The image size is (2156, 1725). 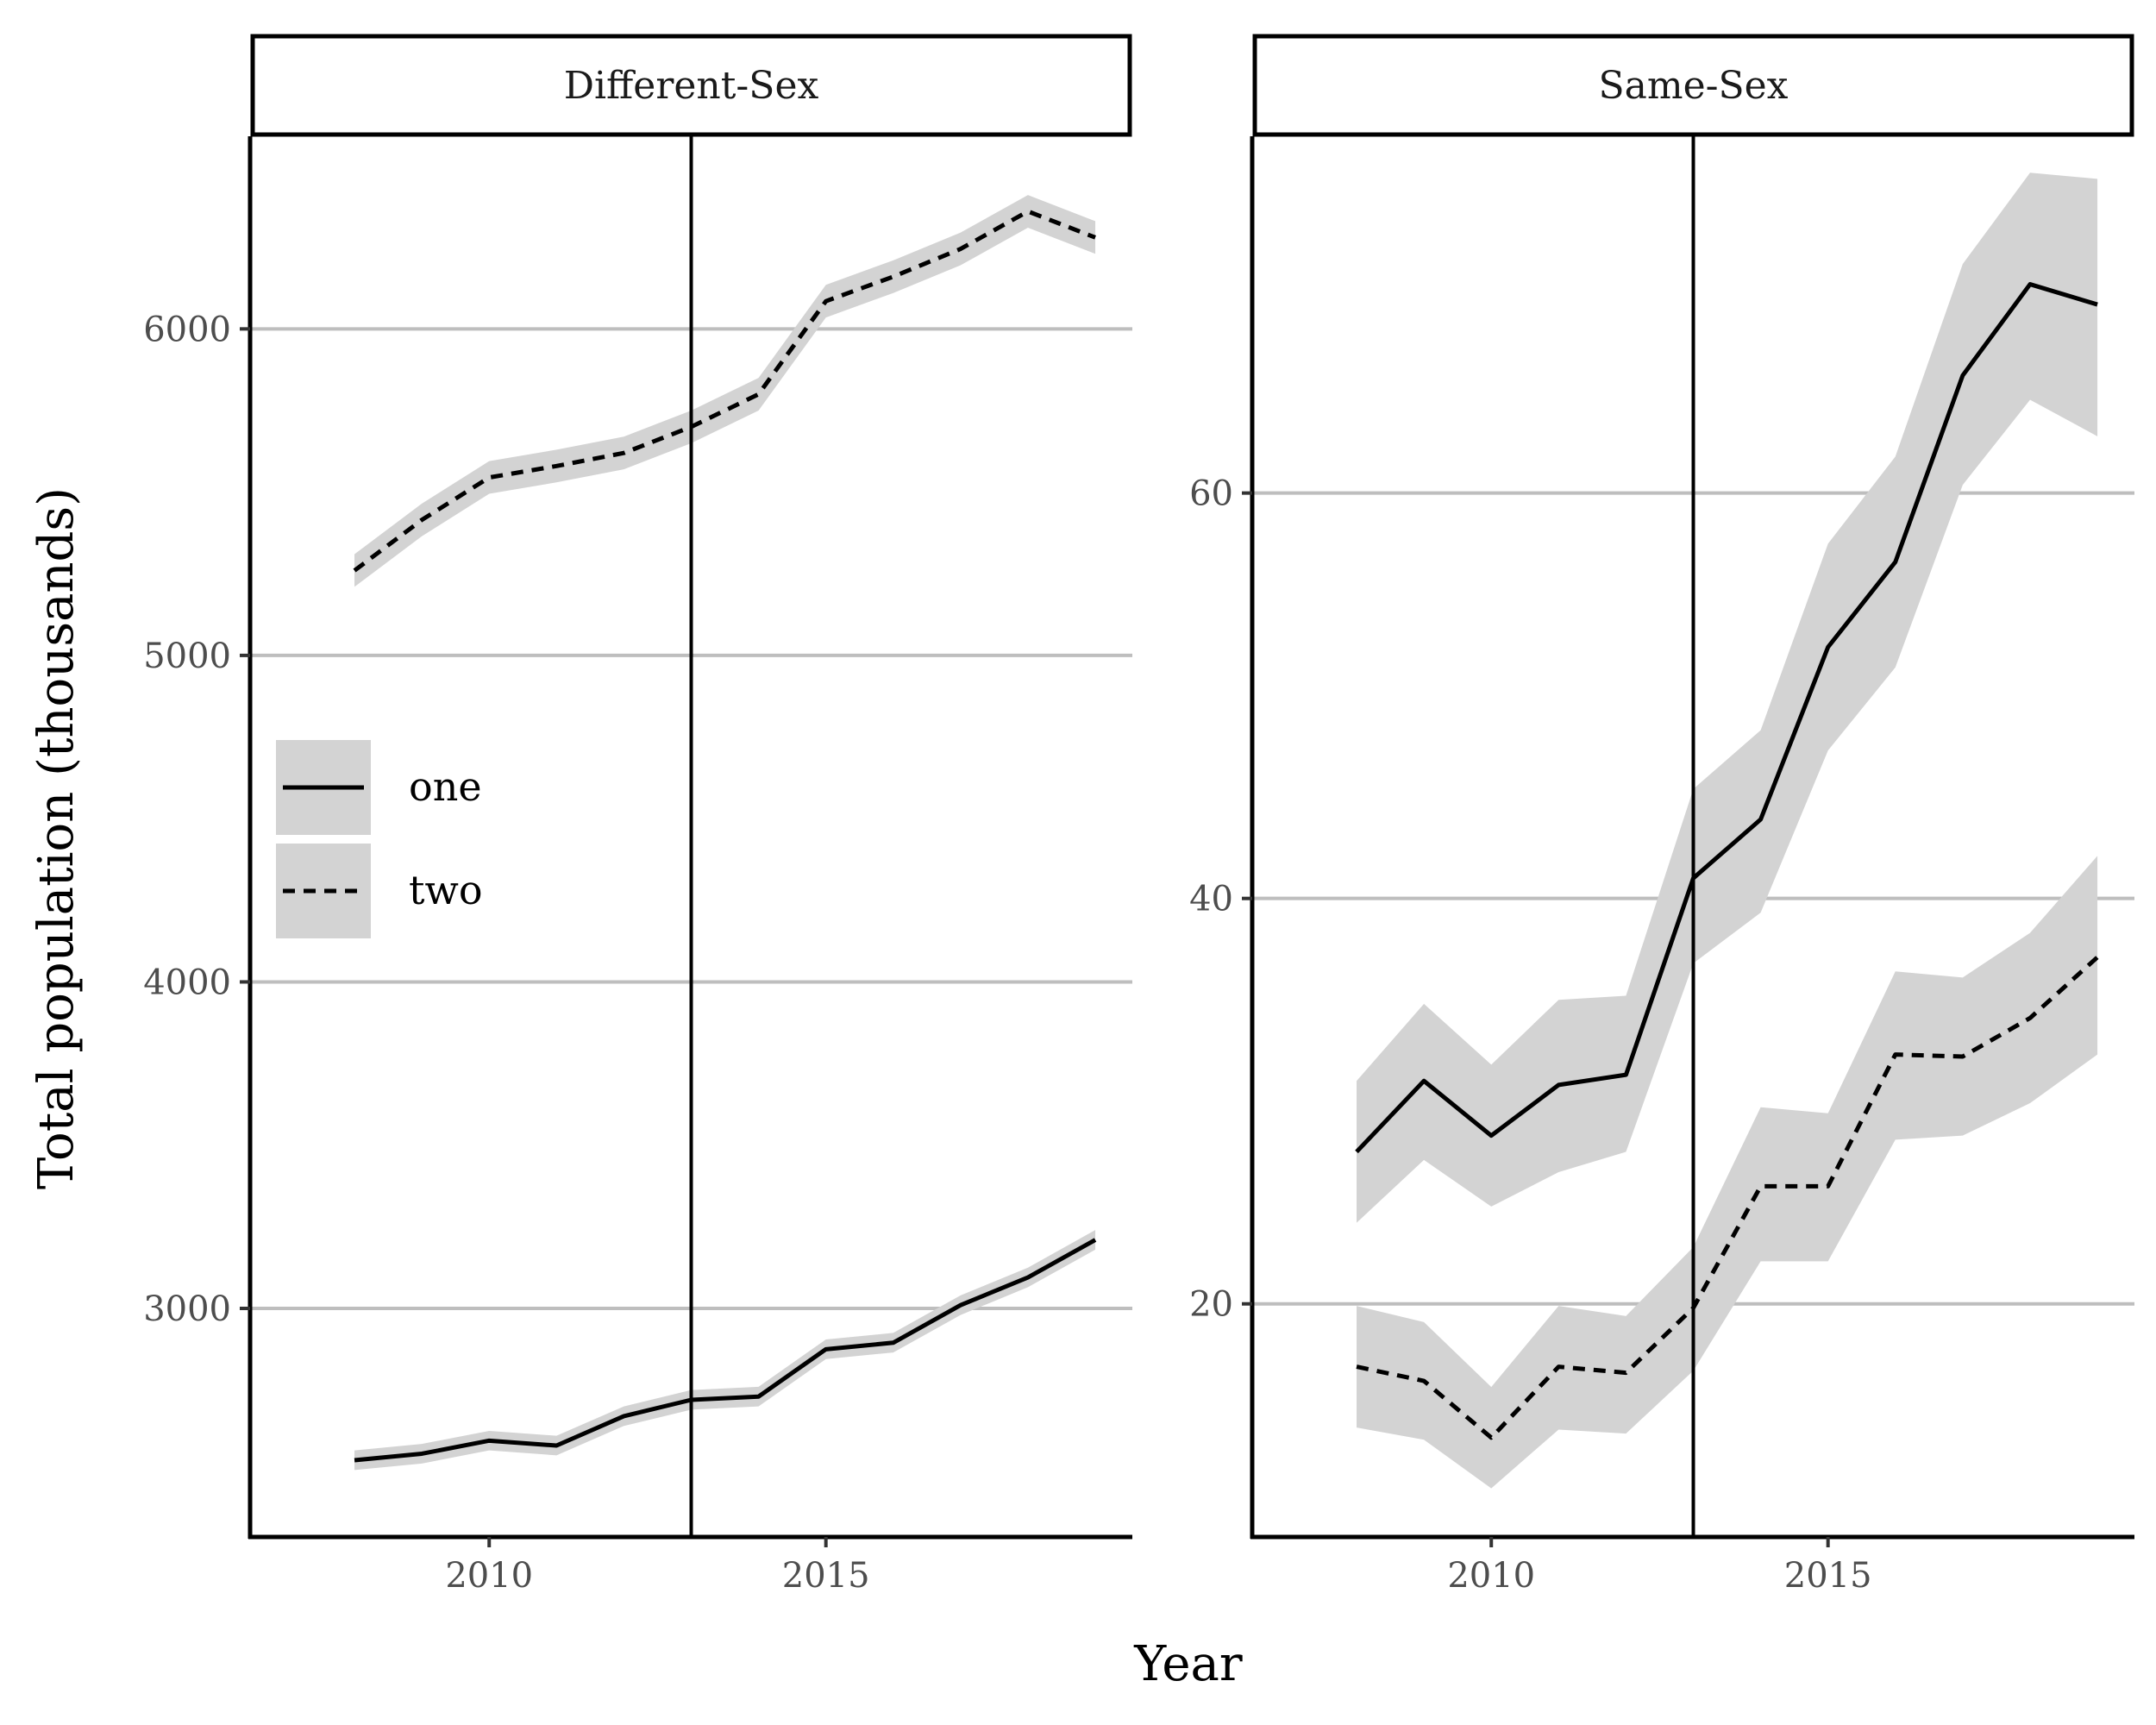 What do you see at coordinates (1211, 900) in the screenshot?
I see `y-tick-label: 40` at bounding box center [1211, 900].